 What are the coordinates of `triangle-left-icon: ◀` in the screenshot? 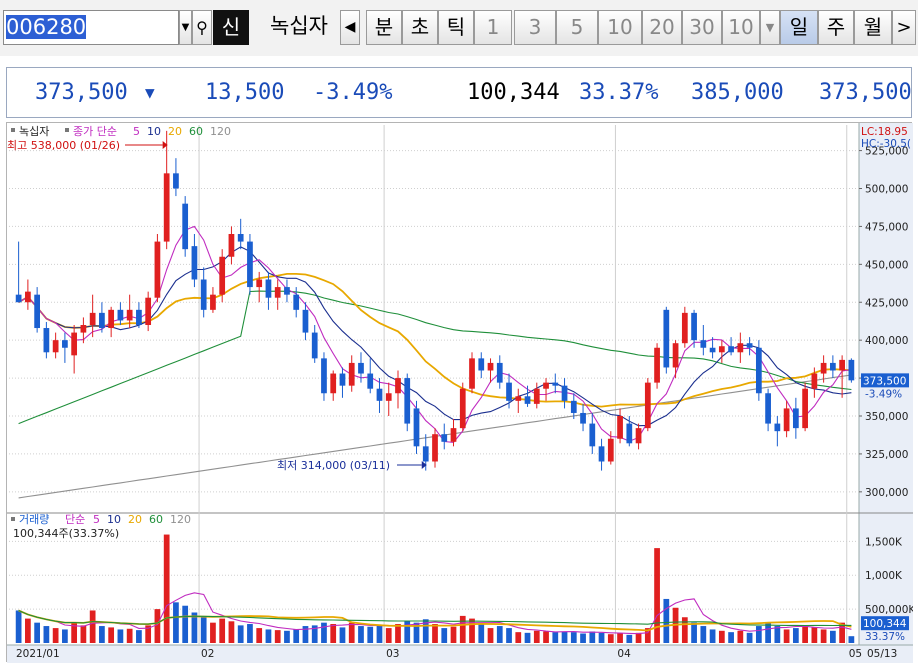 It's located at (350, 27).